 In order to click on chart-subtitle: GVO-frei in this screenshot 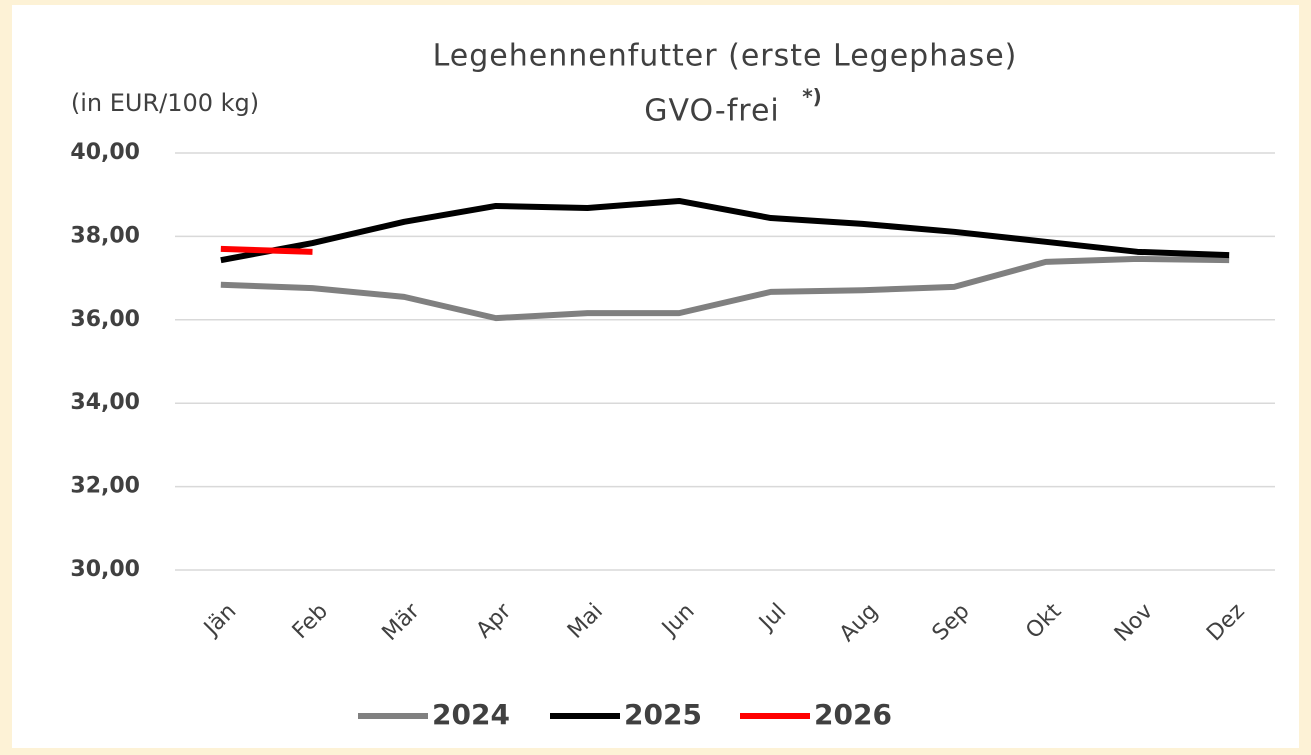, I will do `click(712, 111)`.